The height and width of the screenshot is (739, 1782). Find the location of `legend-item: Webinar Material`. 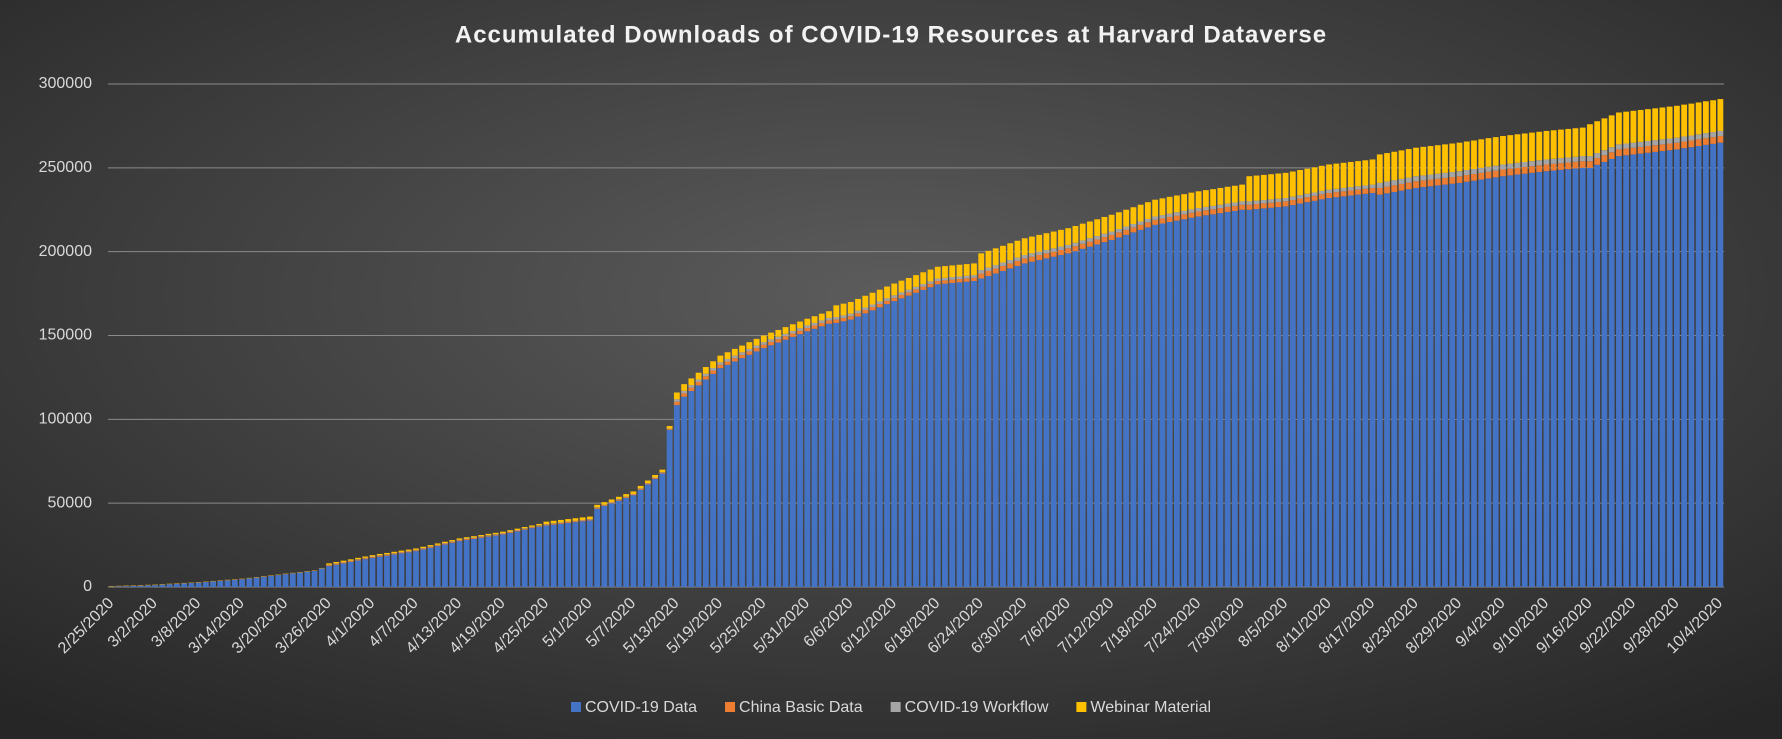

legend-item: Webinar Material is located at coordinates (1143, 707).